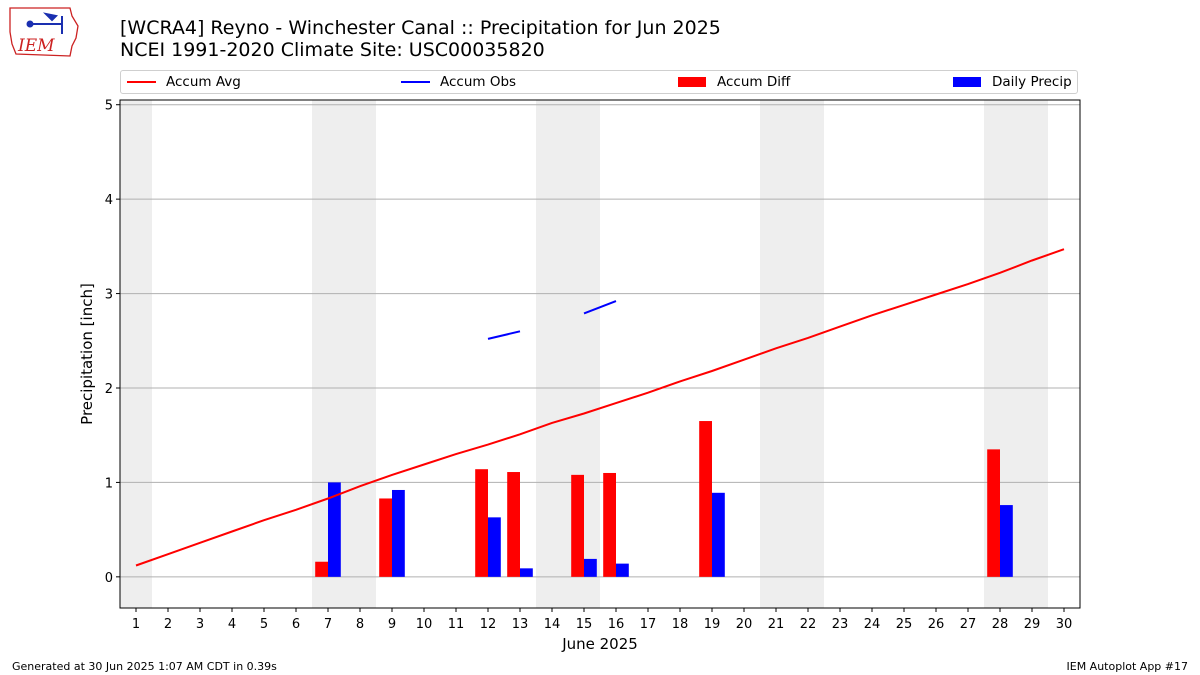  I want to click on y-tick-label-4: 4, so click(109, 200).